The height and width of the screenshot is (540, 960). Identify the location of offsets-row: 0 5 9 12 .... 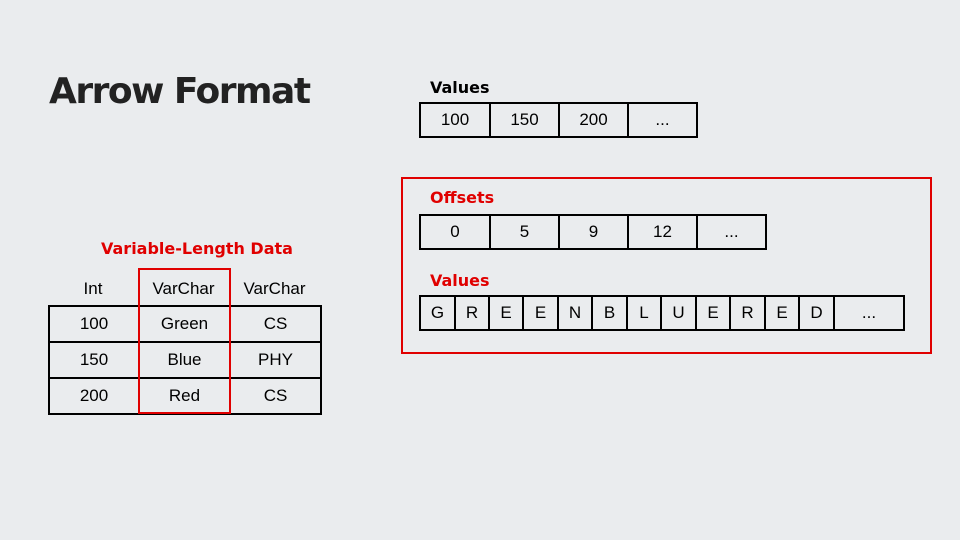
(593, 232).